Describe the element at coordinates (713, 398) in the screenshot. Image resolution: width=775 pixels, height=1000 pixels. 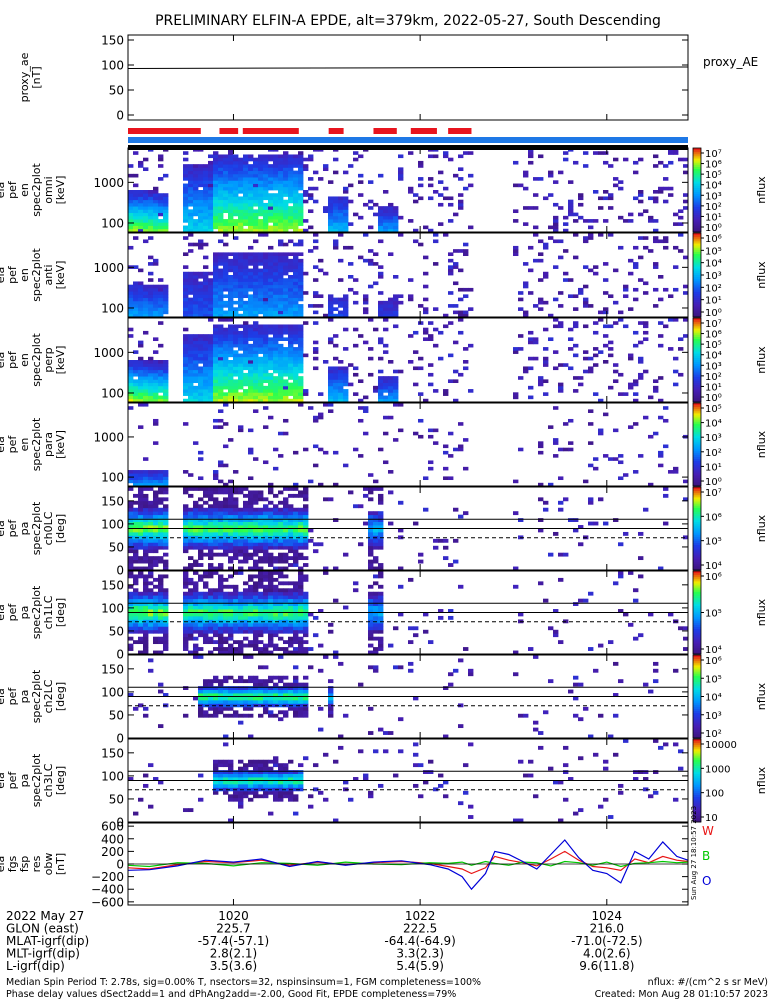
I see `colorbar-tick-label: 10⁰` at that location.